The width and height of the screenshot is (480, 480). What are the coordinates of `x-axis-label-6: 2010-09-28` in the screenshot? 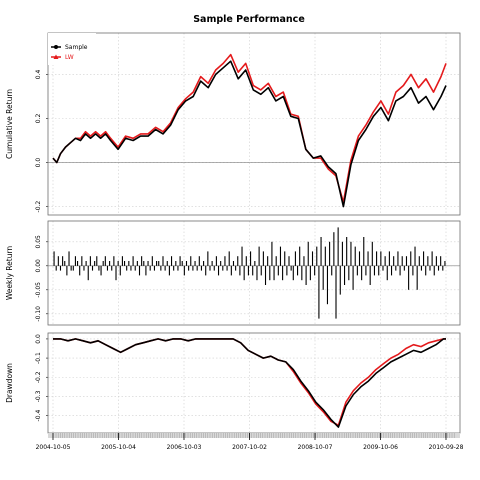 It's located at (446, 447).